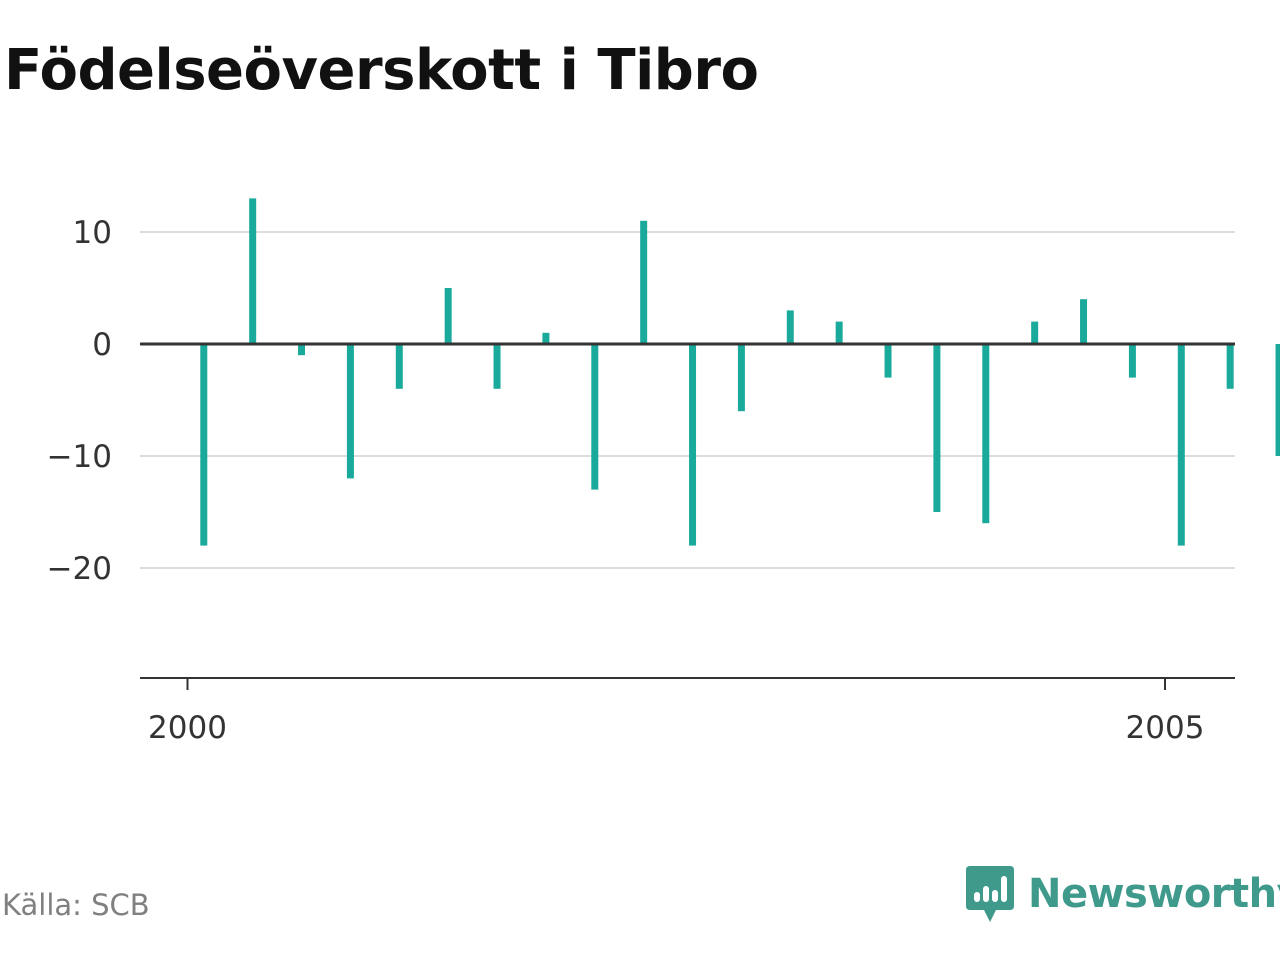 The height and width of the screenshot is (960, 1280). I want to click on brand-logo: Newsworthy, so click(1122, 894).